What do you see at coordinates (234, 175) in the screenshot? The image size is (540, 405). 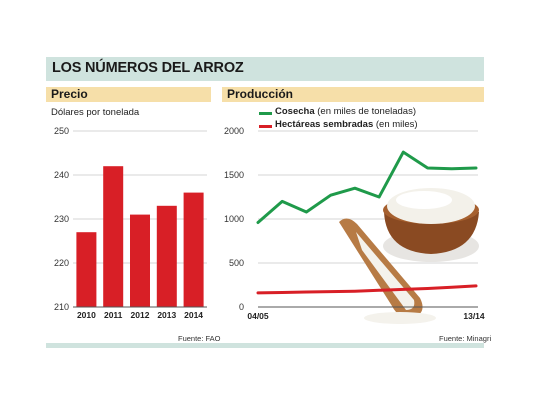 I see `y-tick-label: 1500` at bounding box center [234, 175].